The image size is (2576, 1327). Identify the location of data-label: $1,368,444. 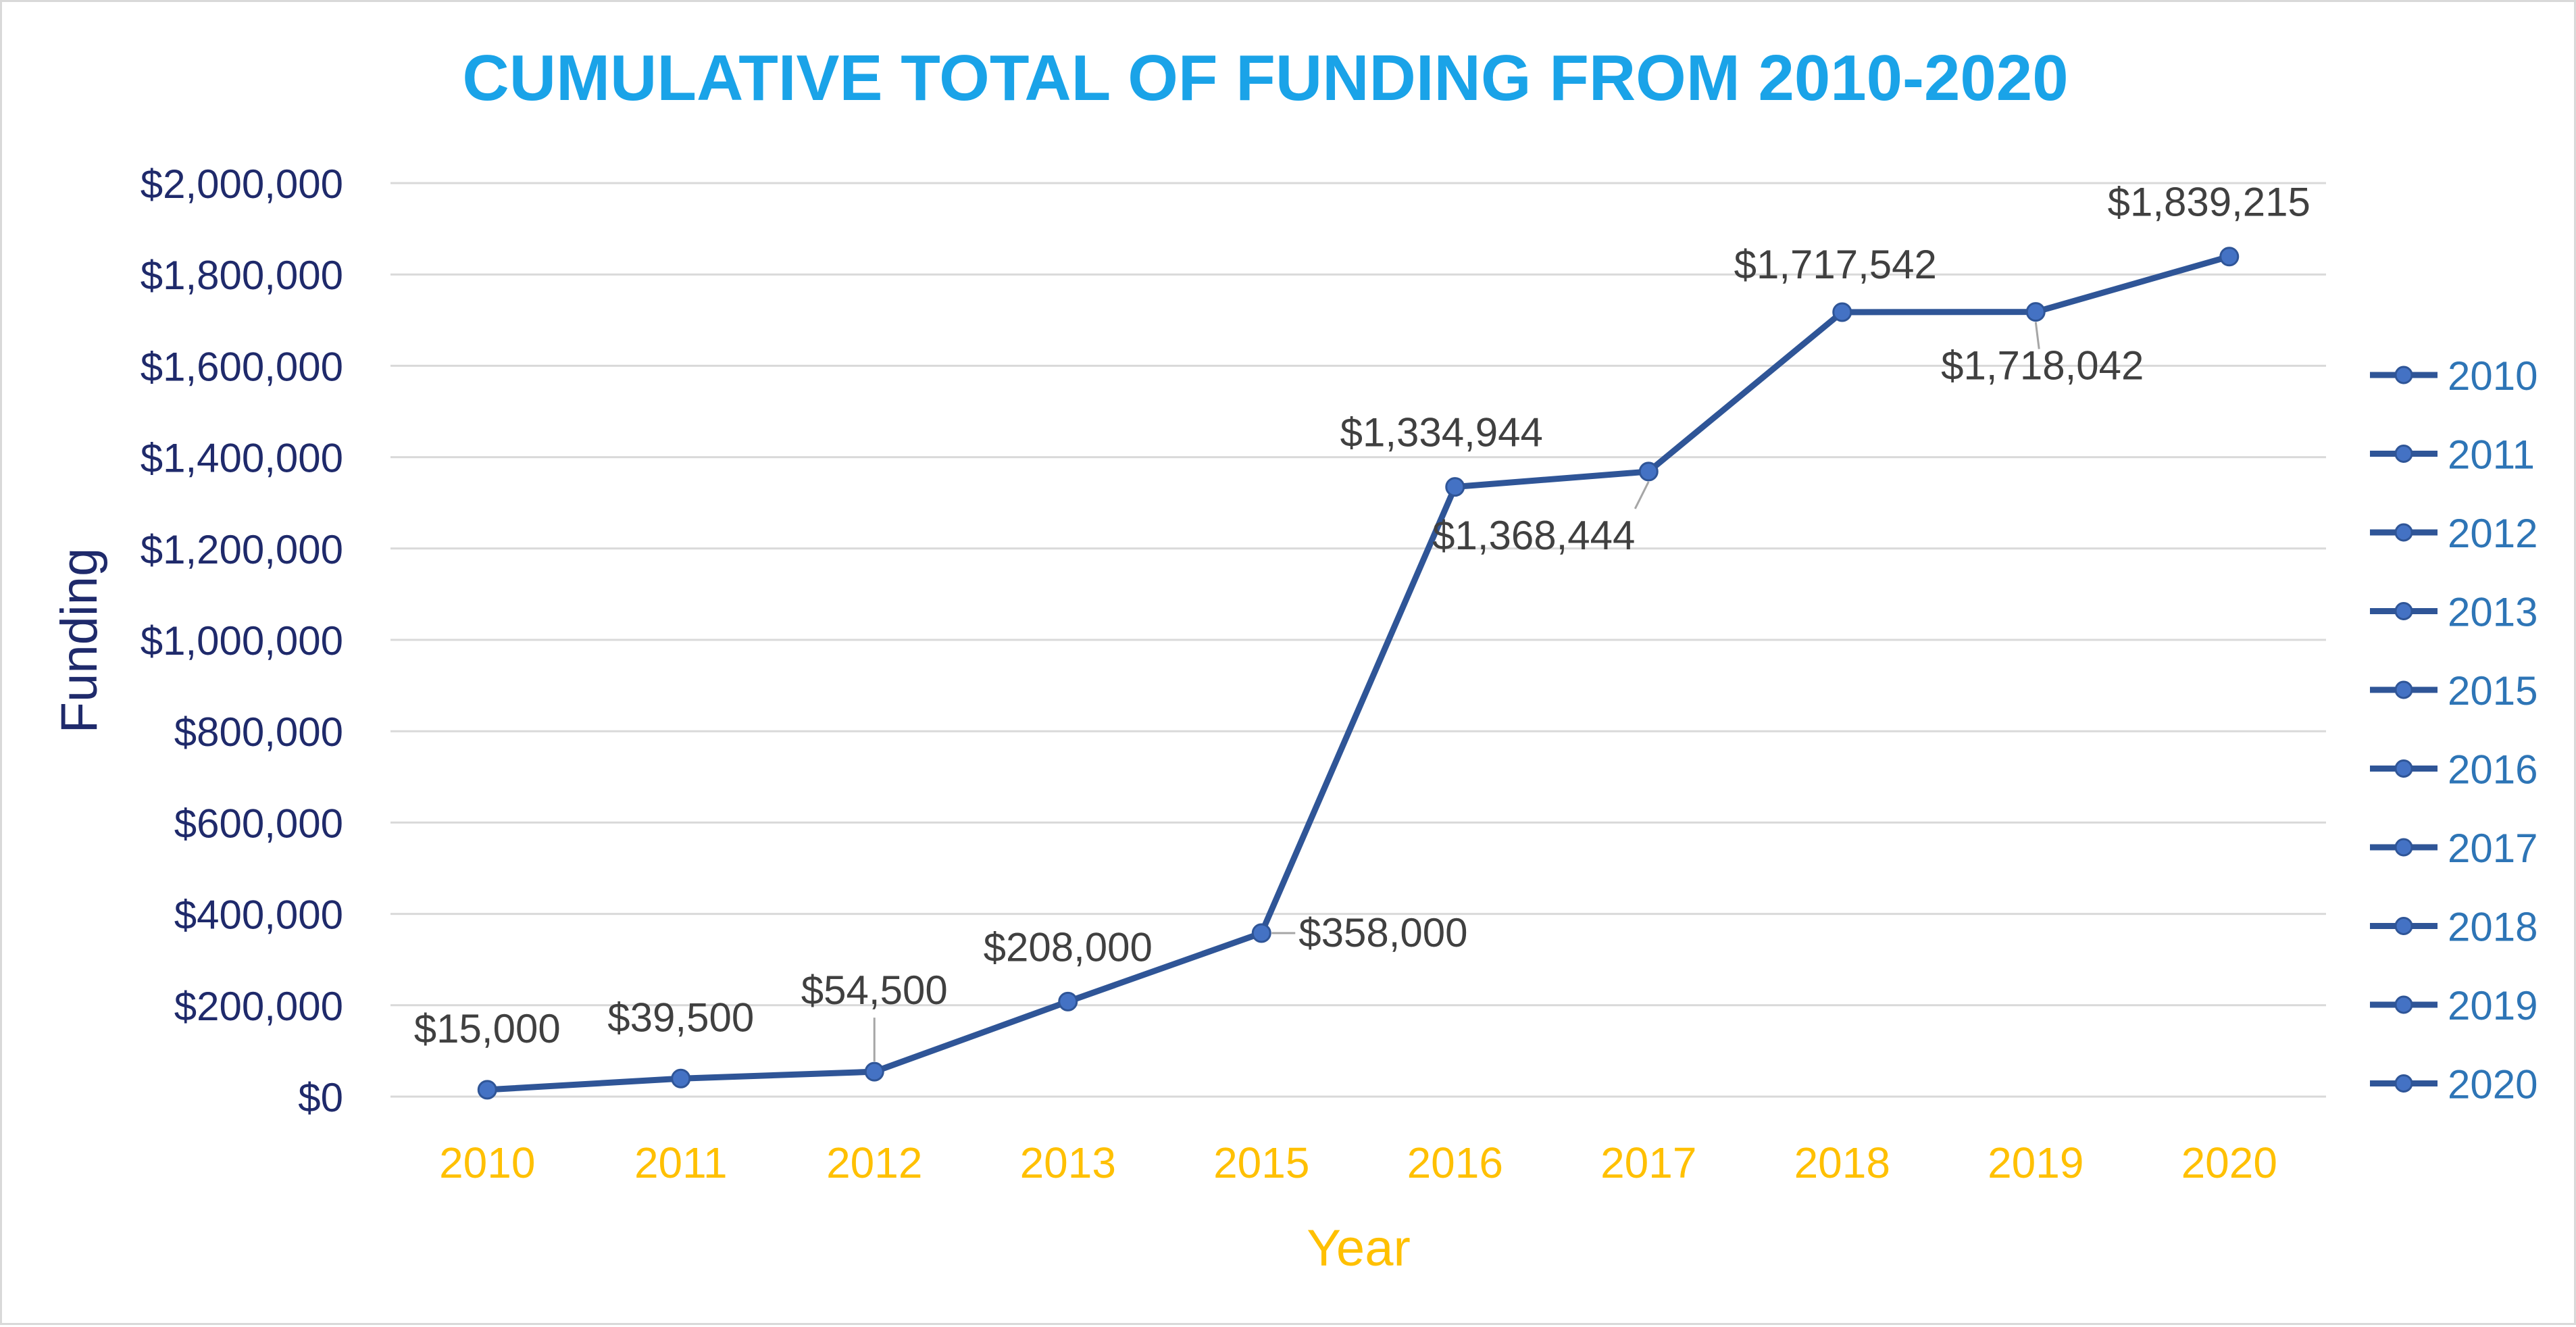
(1533, 535).